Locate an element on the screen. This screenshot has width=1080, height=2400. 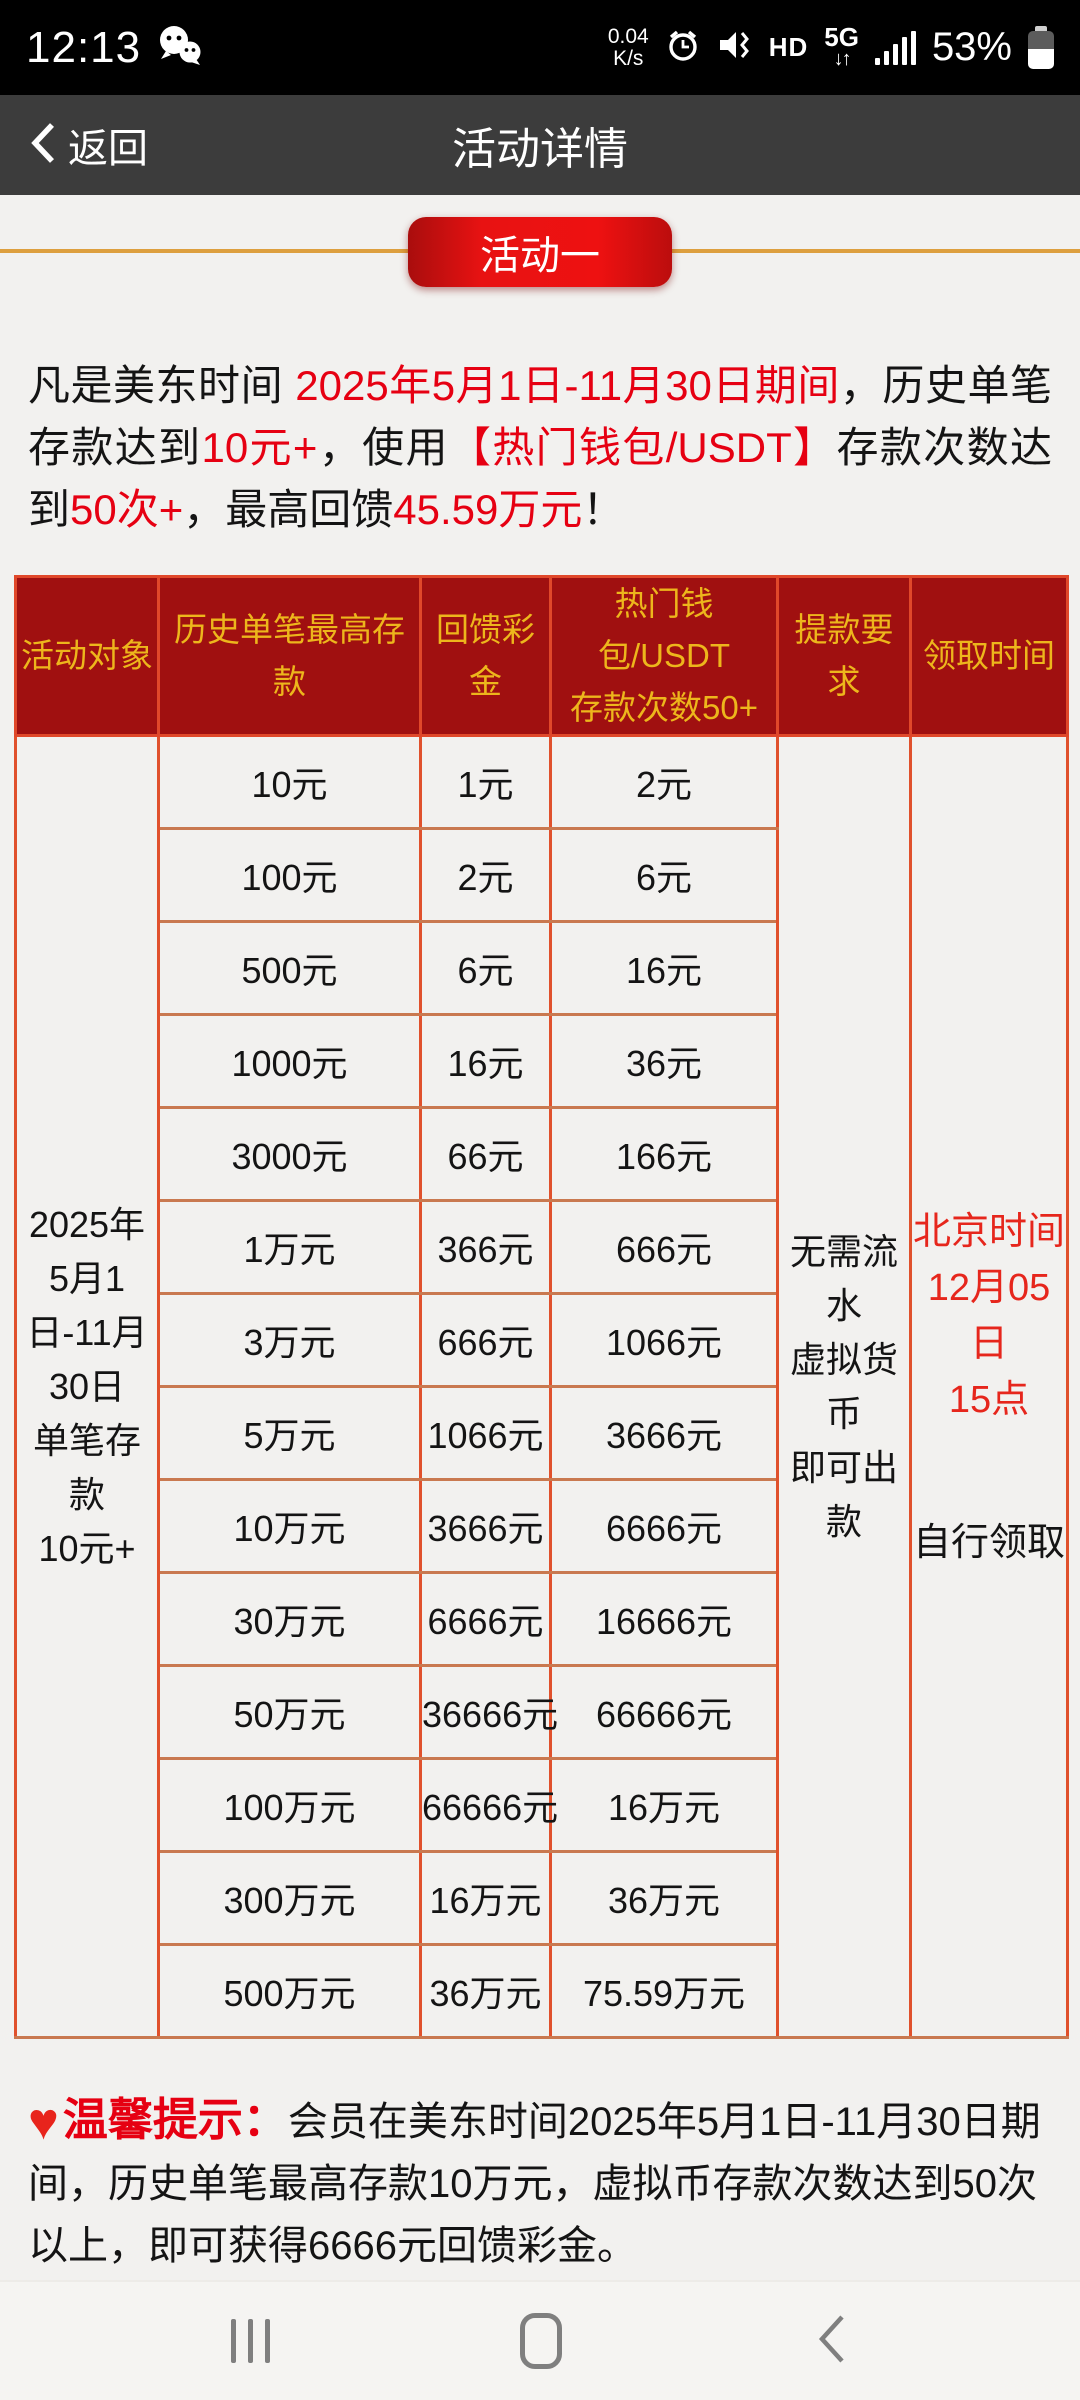
app-header: 返回 活动详情 is located at coordinates (540, 145).